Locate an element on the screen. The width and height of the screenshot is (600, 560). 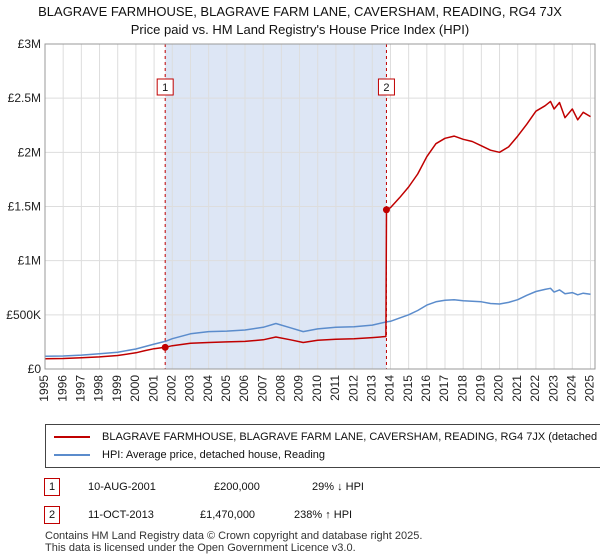
x-tick-label: 2012 is located at coordinates (353, 388).